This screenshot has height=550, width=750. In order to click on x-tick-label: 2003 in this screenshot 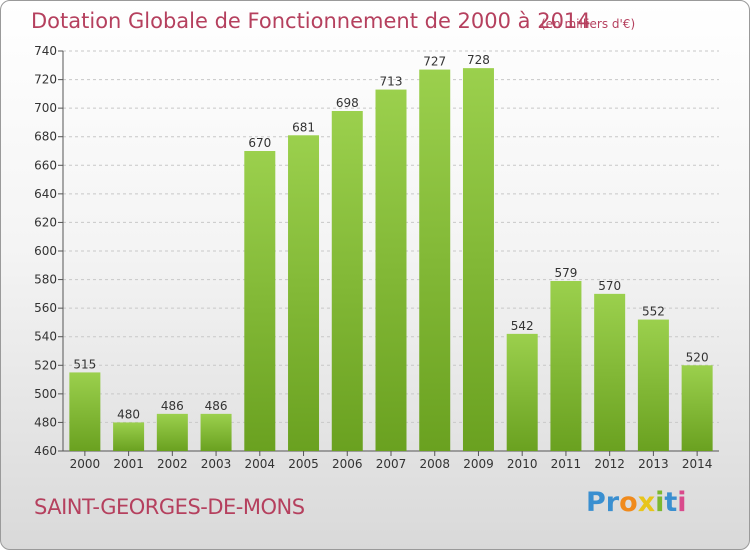, I will do `click(216, 464)`.